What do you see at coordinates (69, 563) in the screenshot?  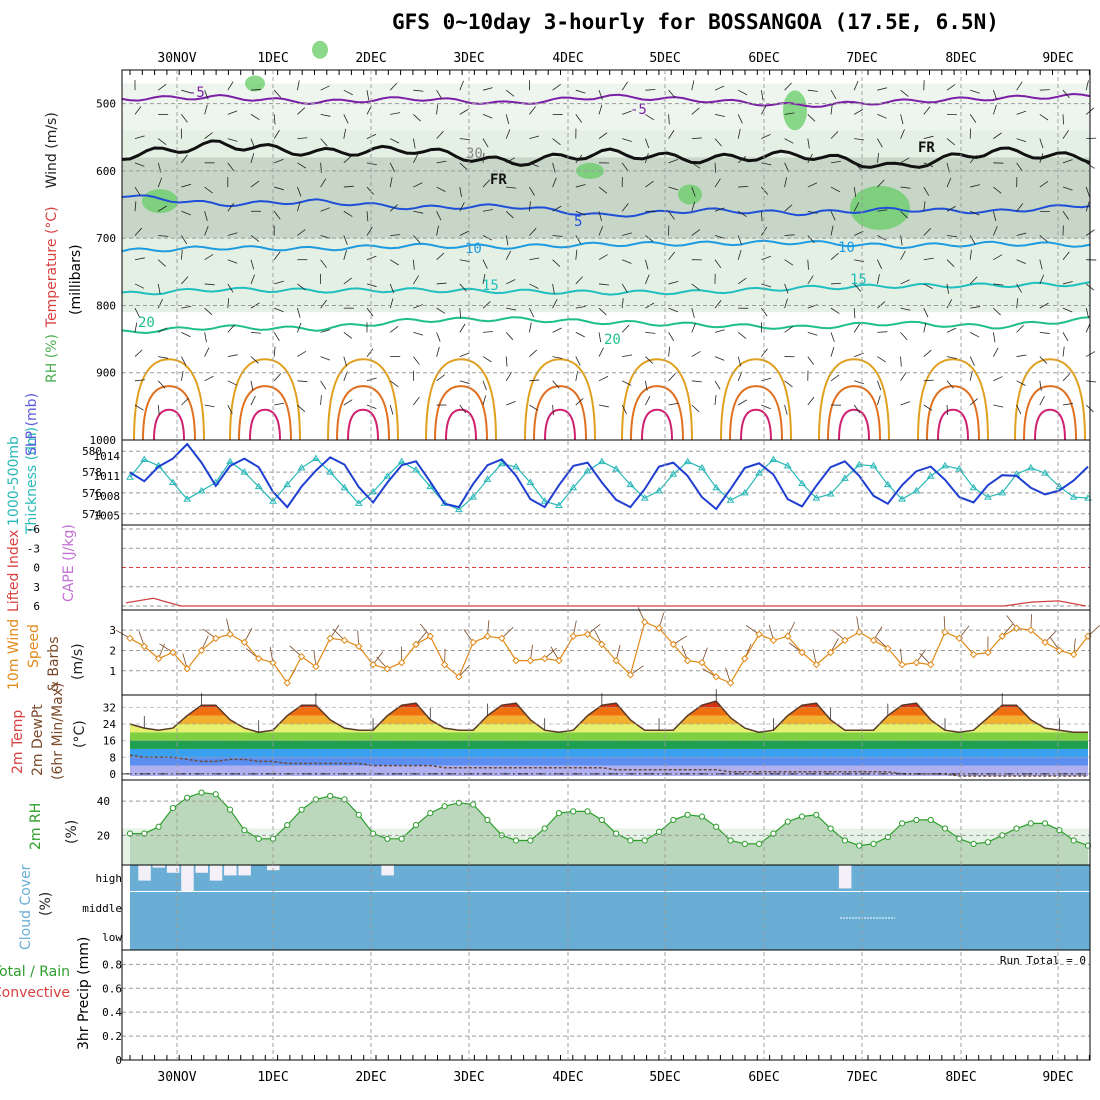 I see `li-ylabel-1: CAPE (J/kg)` at bounding box center [69, 563].